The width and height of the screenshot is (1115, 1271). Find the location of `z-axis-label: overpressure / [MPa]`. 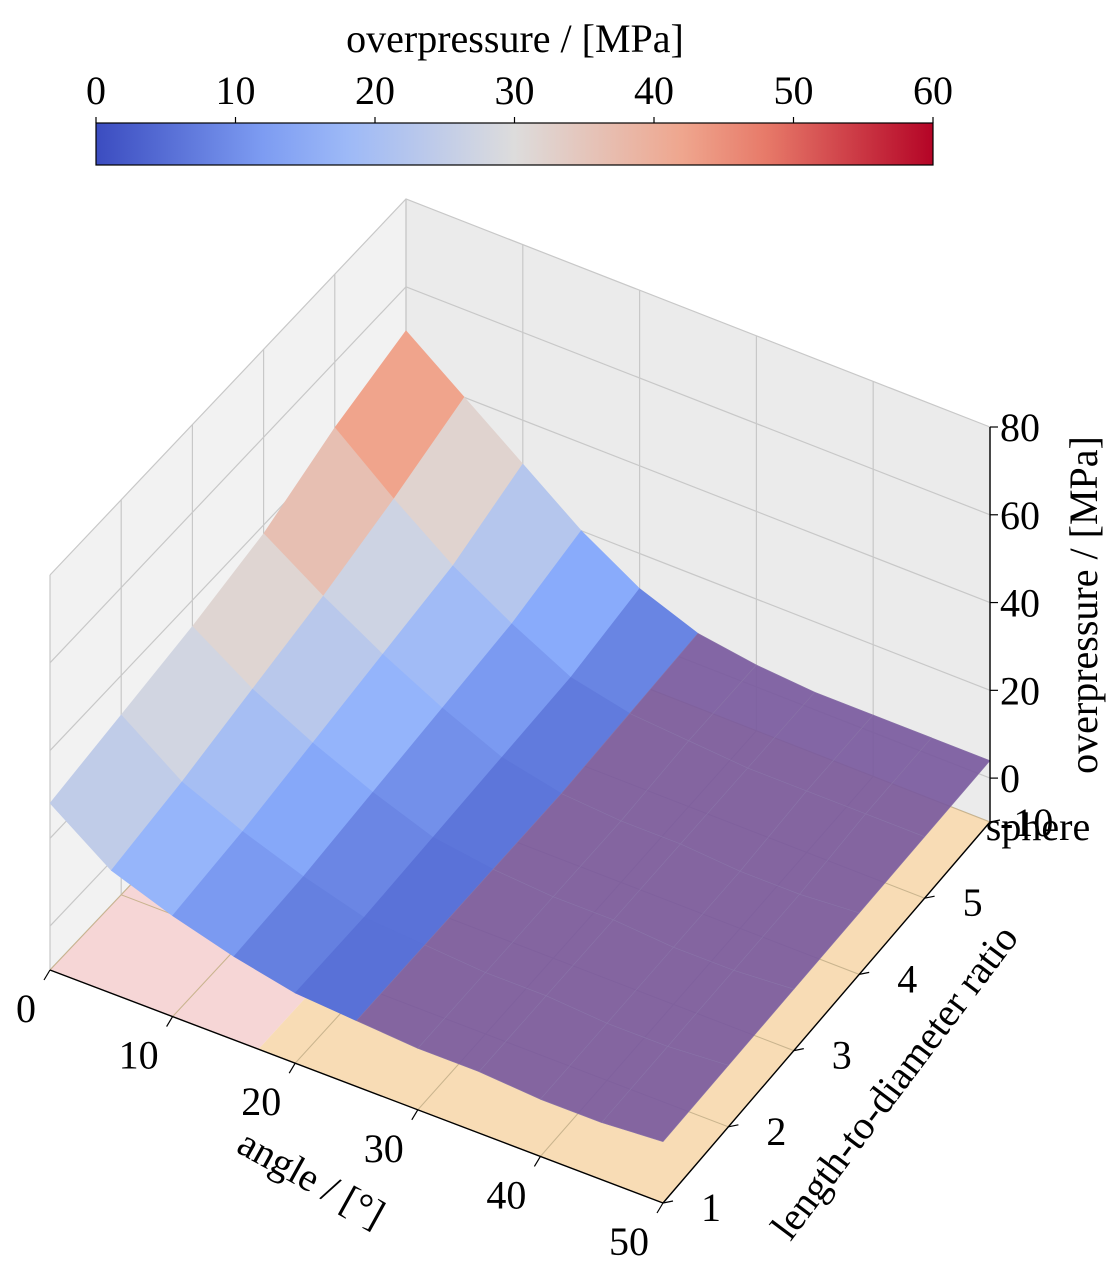

z-axis-label: overpressure / [MPa] is located at coordinates (1083, 605).